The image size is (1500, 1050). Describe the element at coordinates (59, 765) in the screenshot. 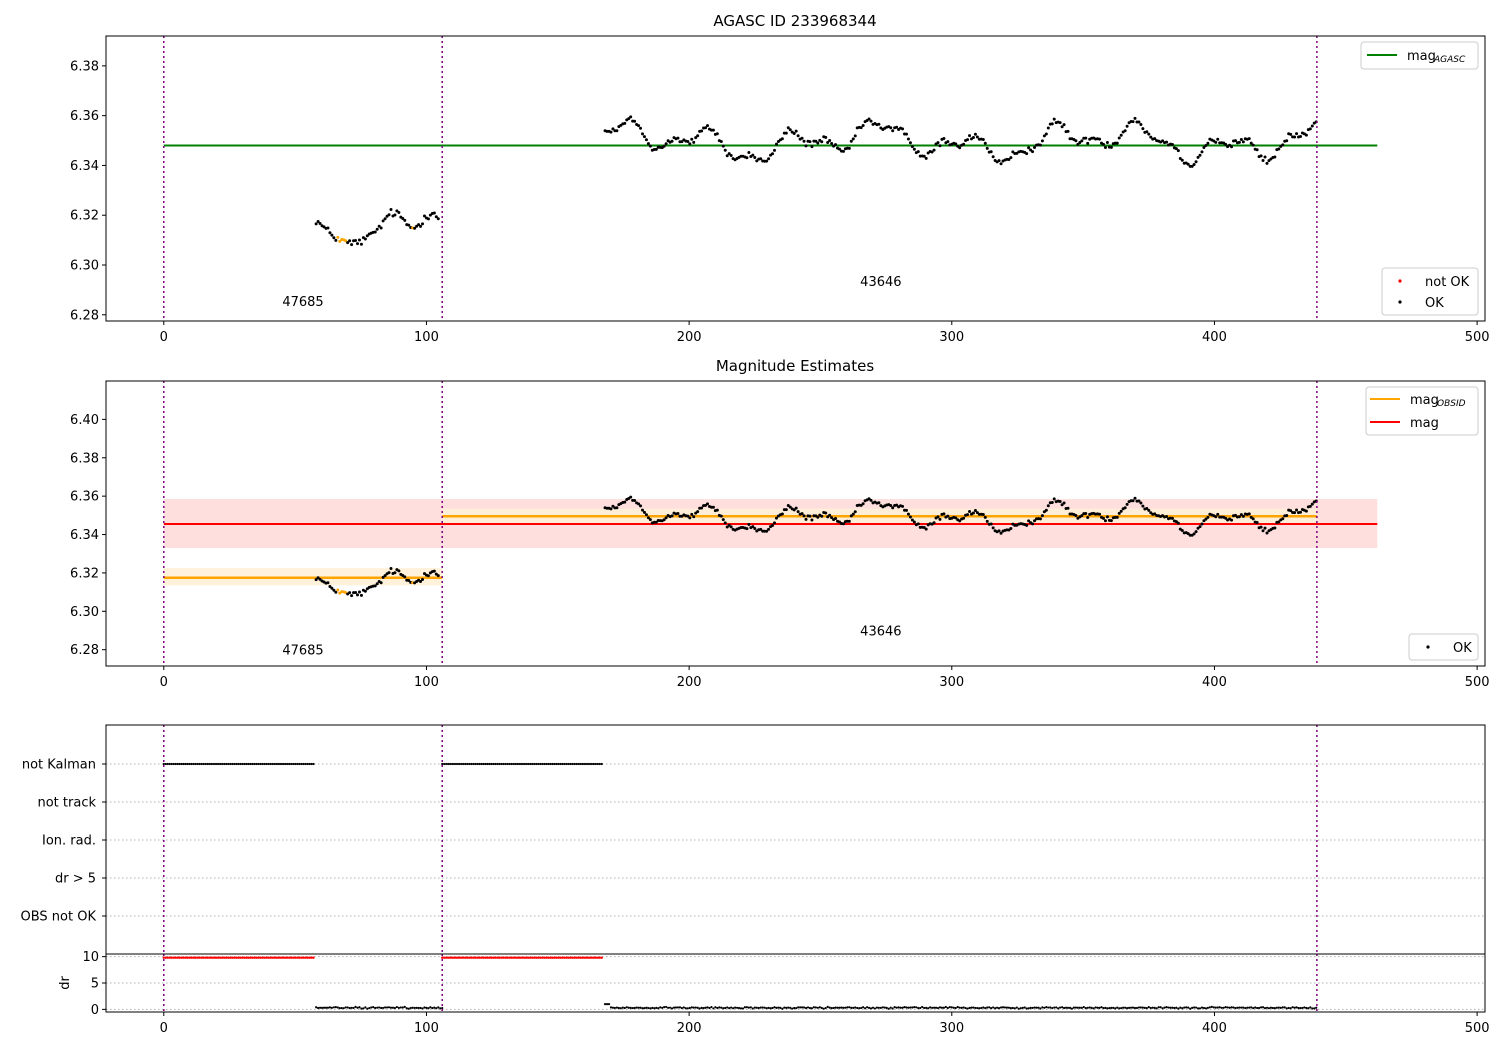

I see `flag-row-label: not Kalman` at that location.